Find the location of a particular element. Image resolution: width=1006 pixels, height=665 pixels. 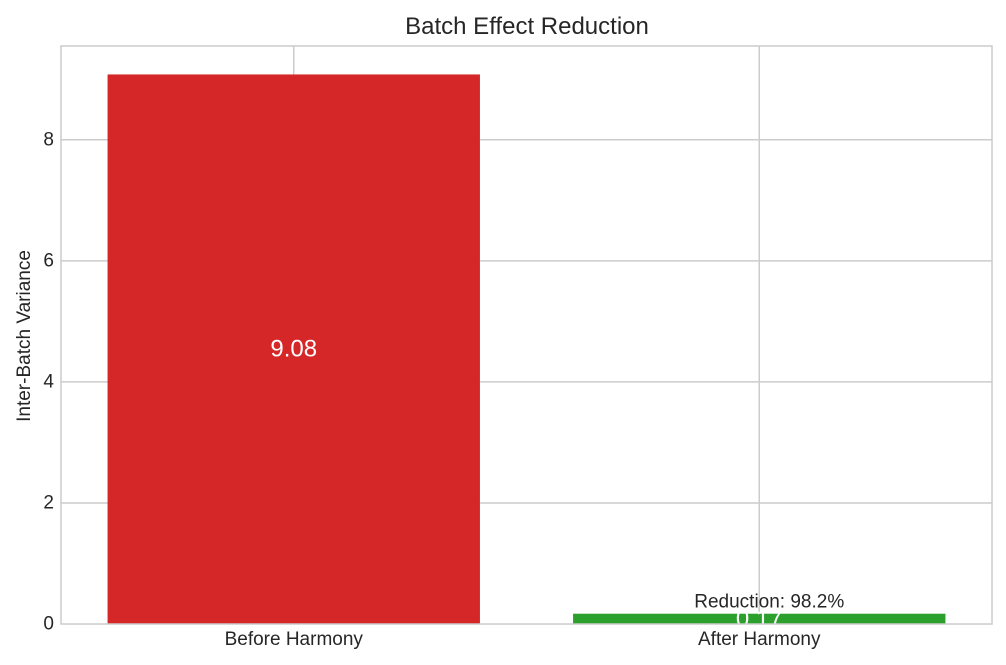

bar-value-label: 0.17 is located at coordinates (759, 618).